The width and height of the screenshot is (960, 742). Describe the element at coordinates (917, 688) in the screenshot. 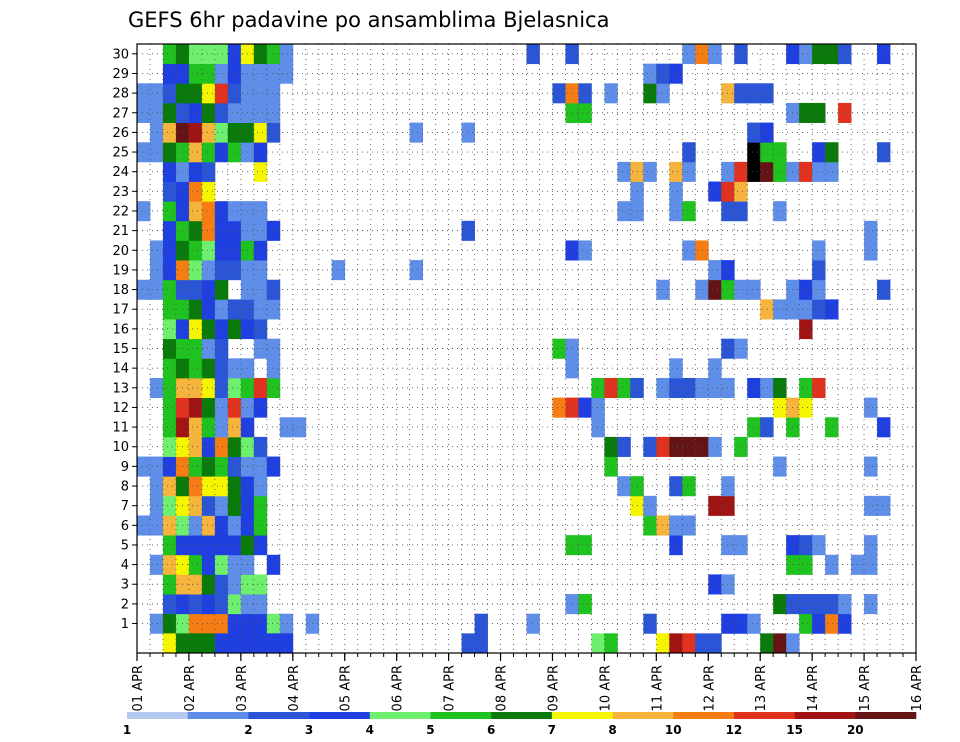

I see `x-tick-label: 16 APR` at that location.